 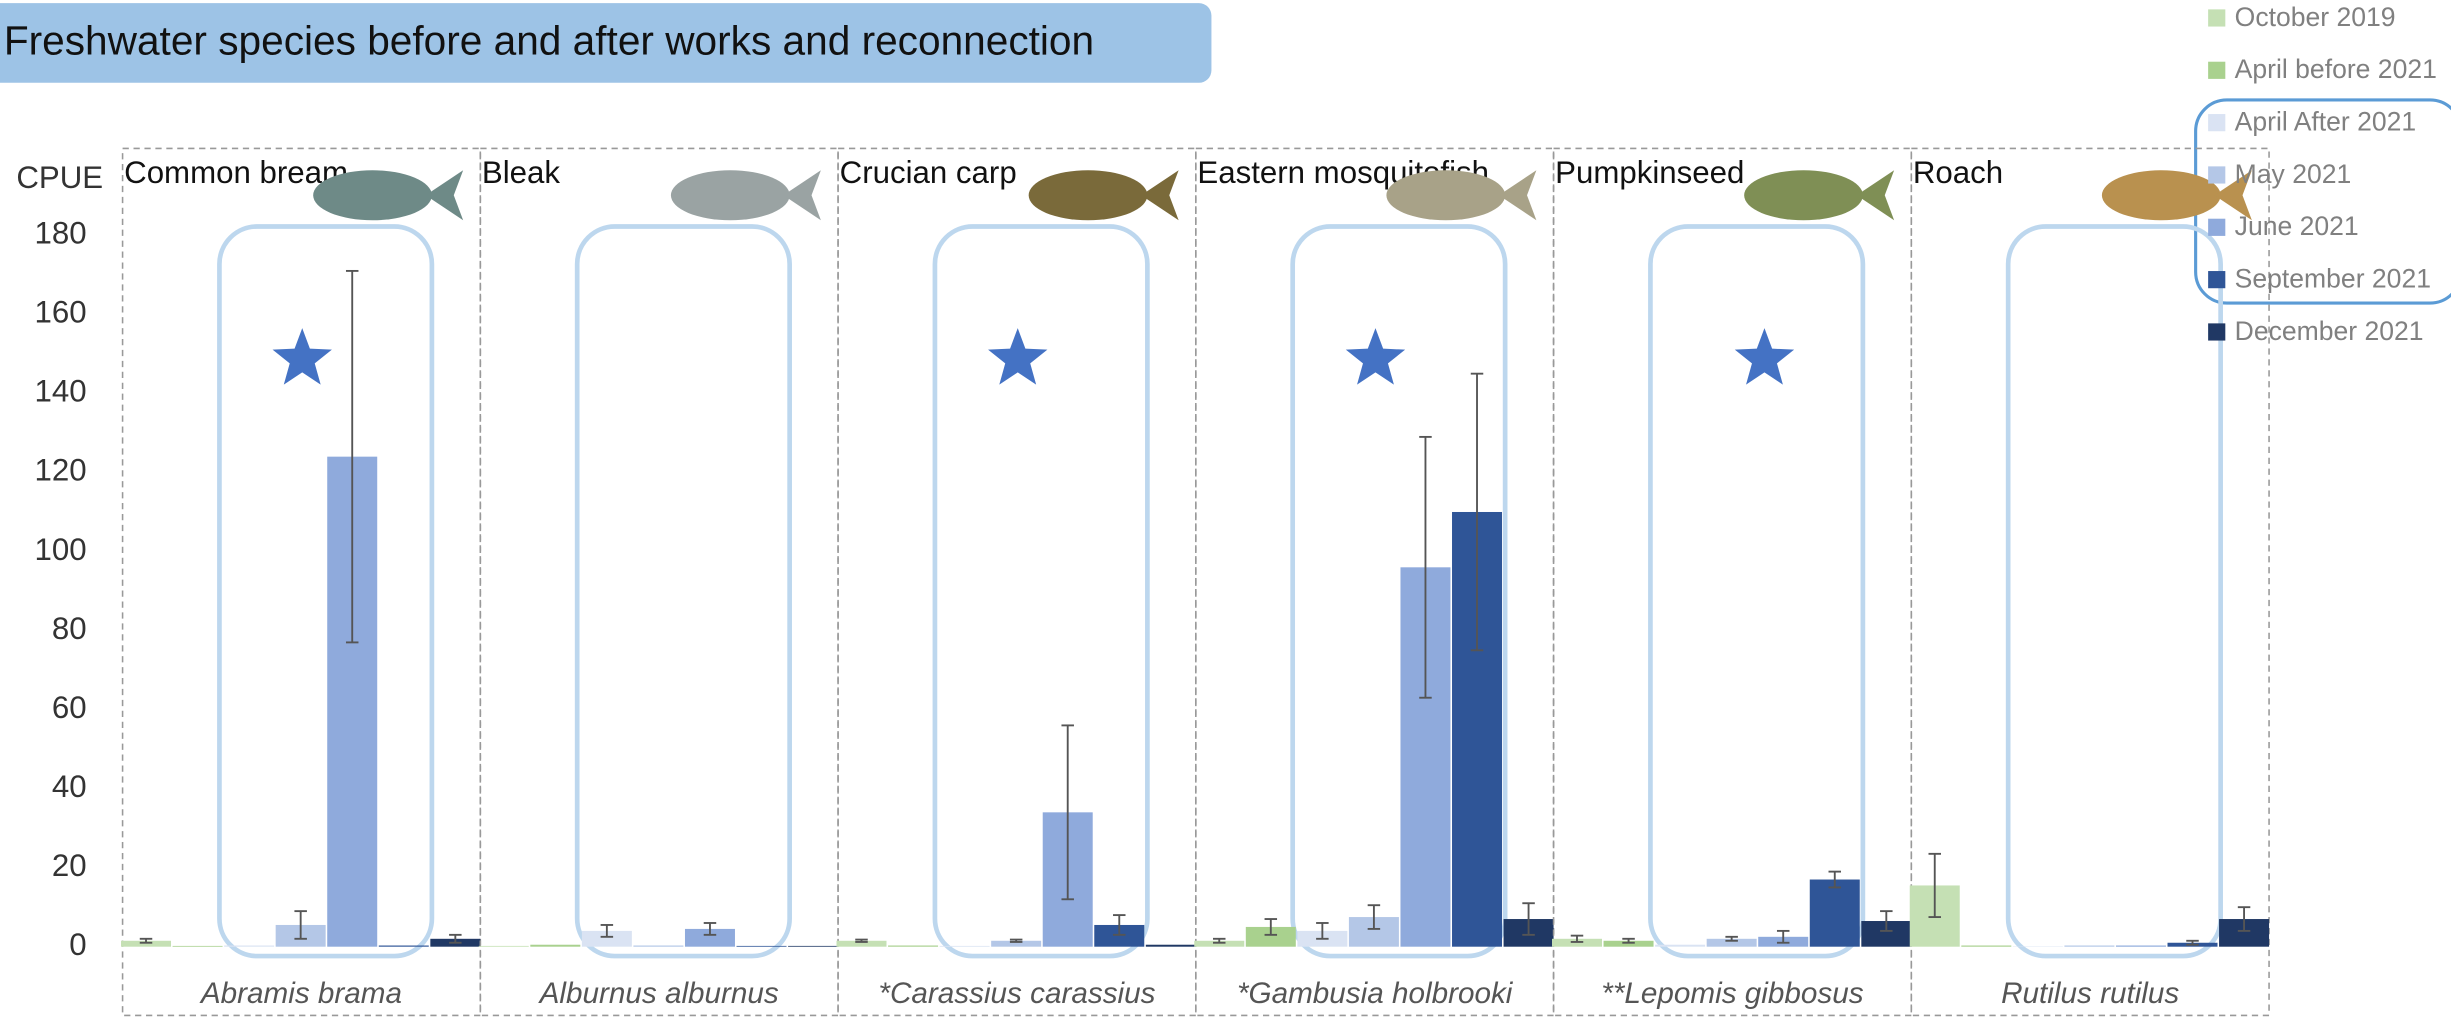 What do you see at coordinates (1649, 172) in the screenshot?
I see `category-label: Pumpkinseed` at bounding box center [1649, 172].